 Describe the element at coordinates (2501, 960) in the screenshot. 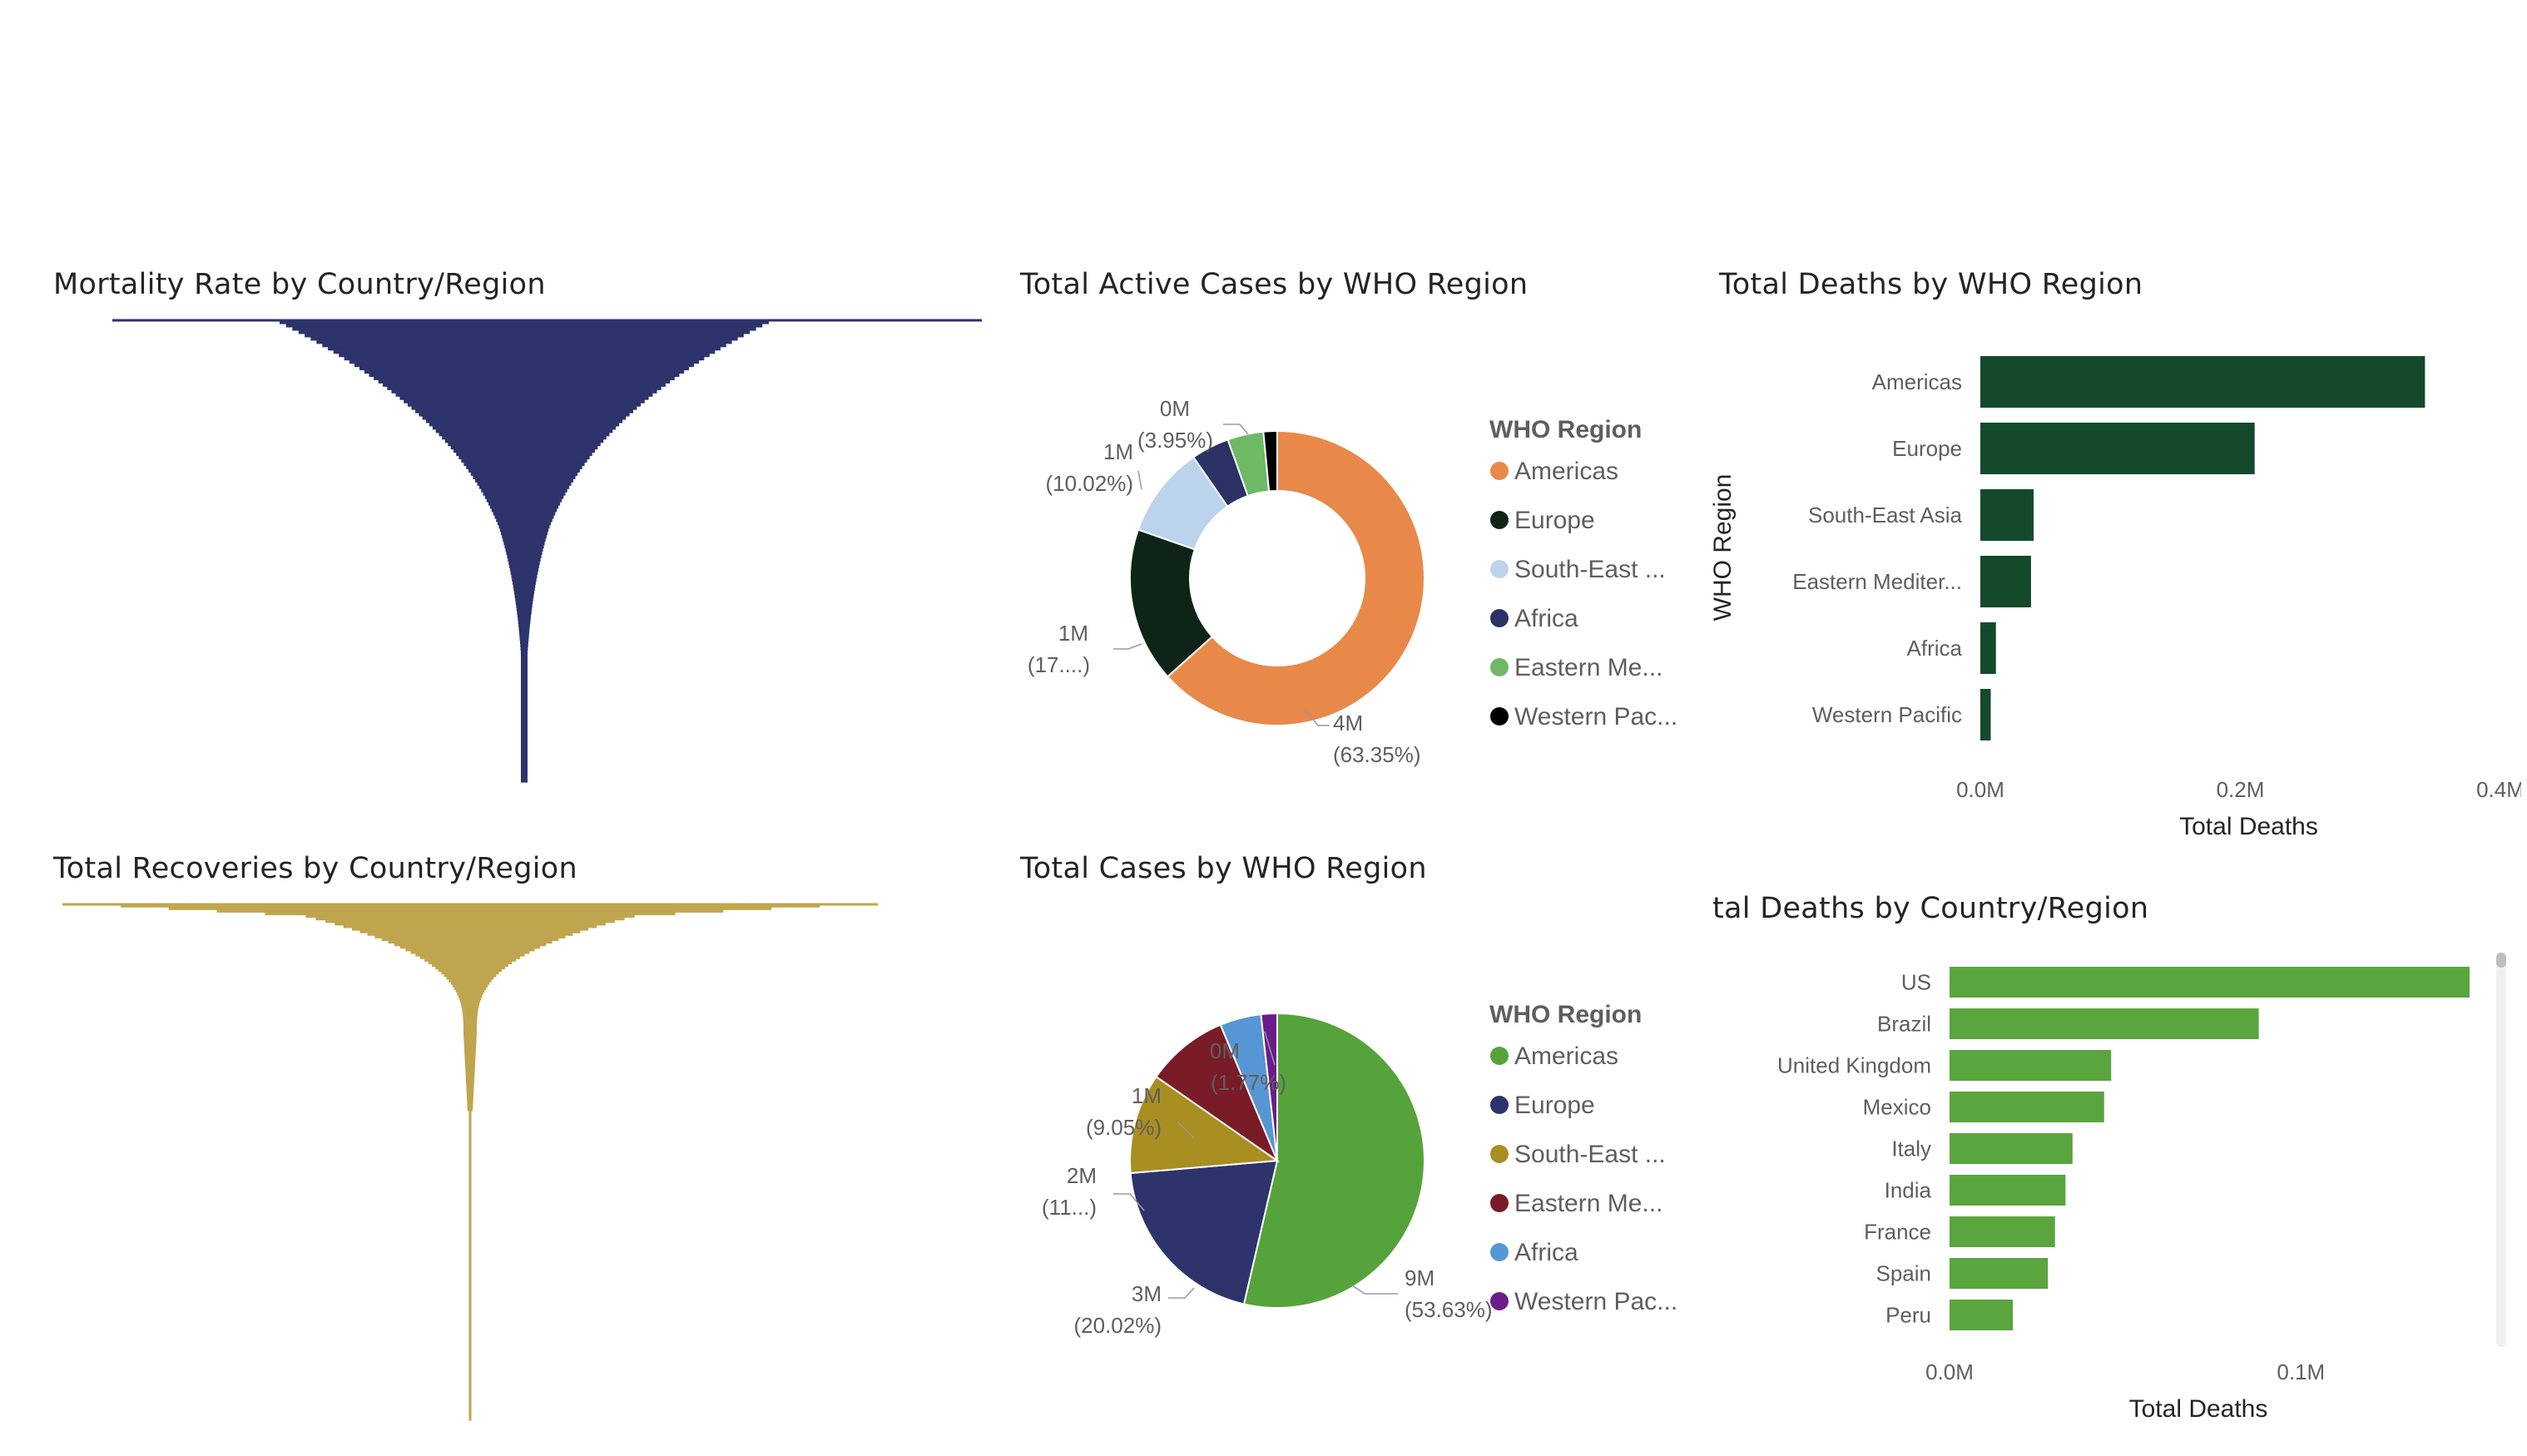

I see `deaths-country-scroll-thumb` at that location.